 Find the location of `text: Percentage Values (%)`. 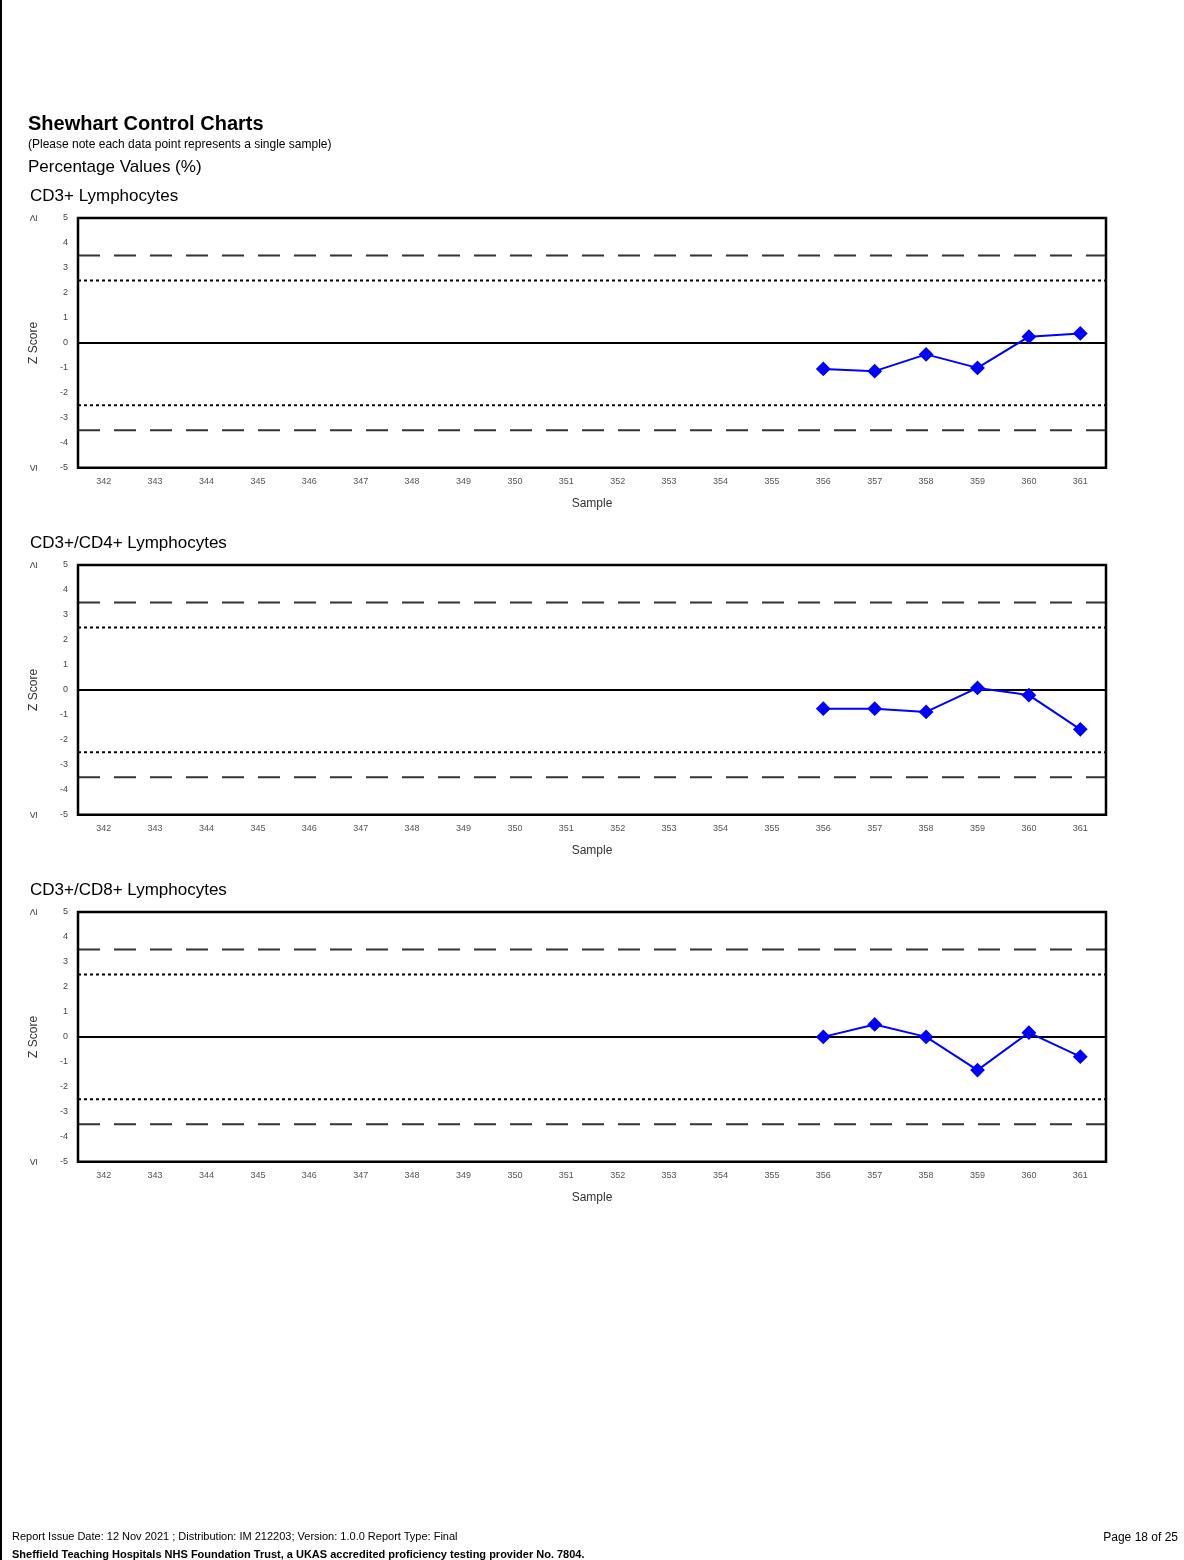

text: Percentage Values (%) is located at coordinates (115, 167).